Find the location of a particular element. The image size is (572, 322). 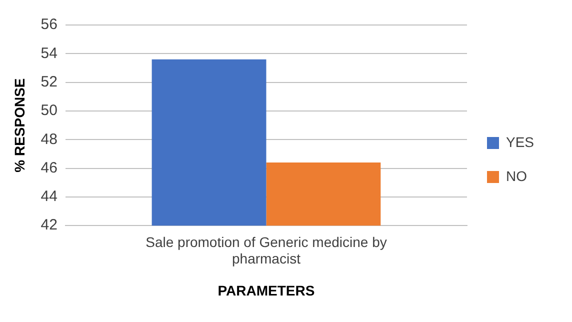

x-axis-title: PARAMETERS is located at coordinates (266, 290).